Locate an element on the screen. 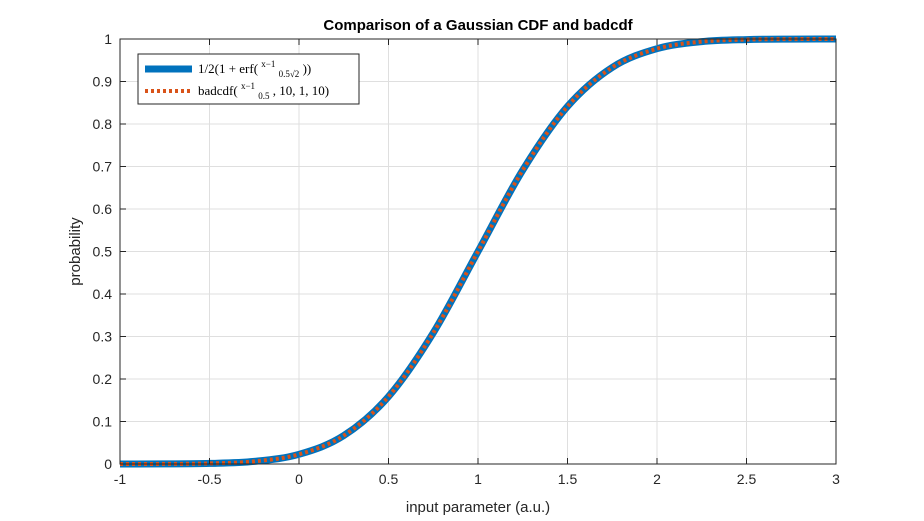 The image size is (924, 521). legend-label-gaussian: 1/2(1 + erf( x−1 0.5√2 )) is located at coordinates (254, 67).